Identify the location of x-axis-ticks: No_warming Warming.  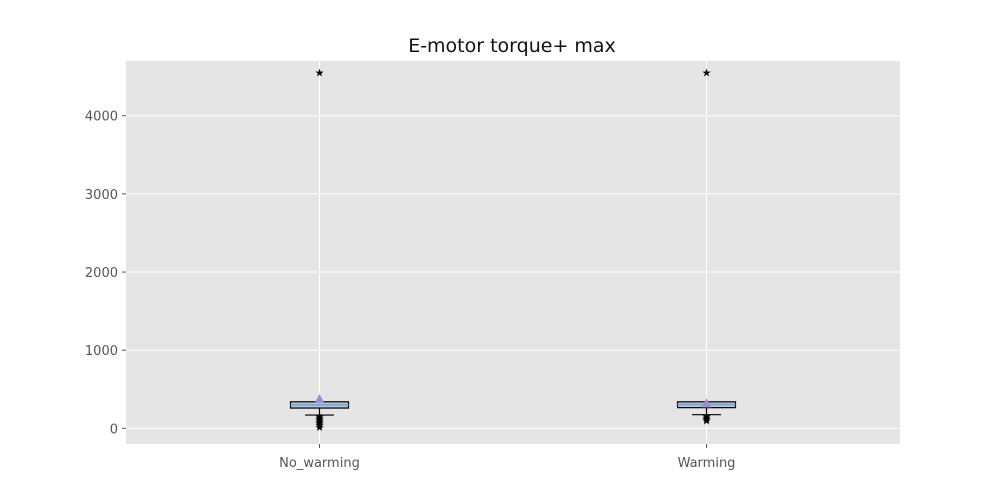
(507, 457).